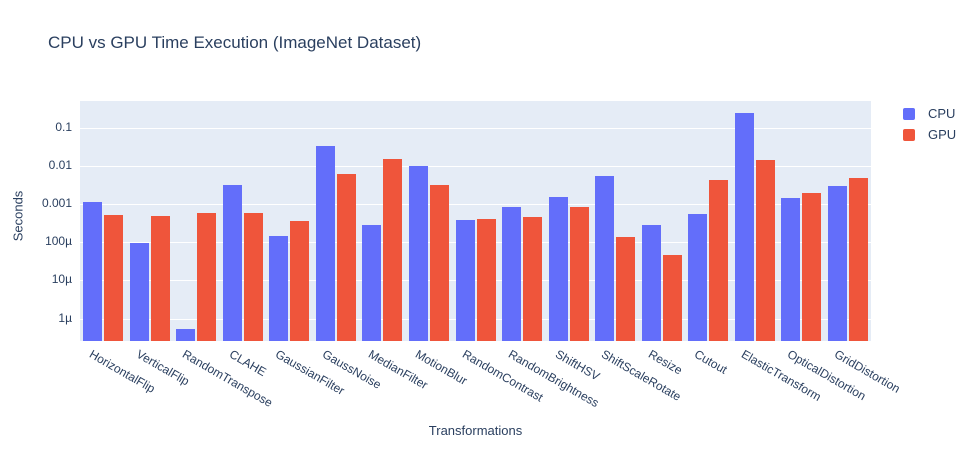 This screenshot has height=450, width=972. What do you see at coordinates (719, 260) in the screenshot?
I see `bar-gpu-Cutout` at bounding box center [719, 260].